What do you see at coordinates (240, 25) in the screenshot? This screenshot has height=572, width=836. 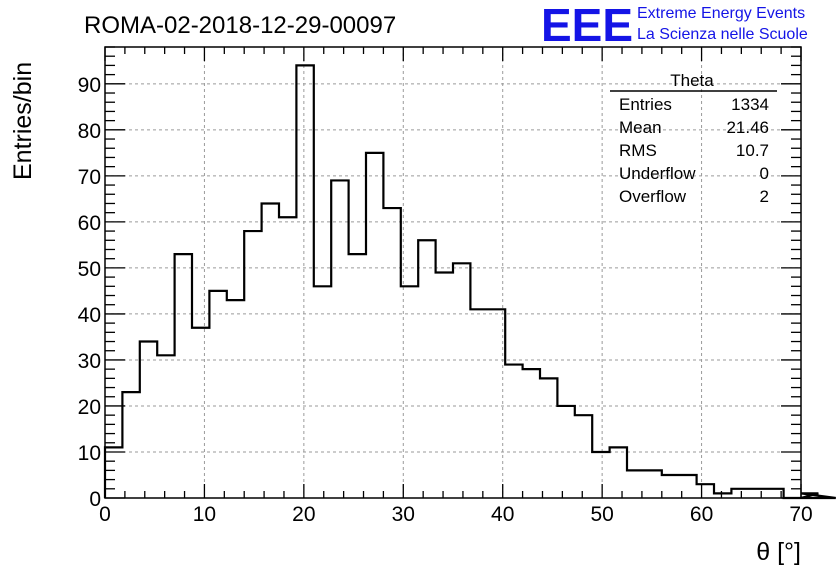 I see `chart-title: ROMA-02-2018-12-29-00097` at bounding box center [240, 25].